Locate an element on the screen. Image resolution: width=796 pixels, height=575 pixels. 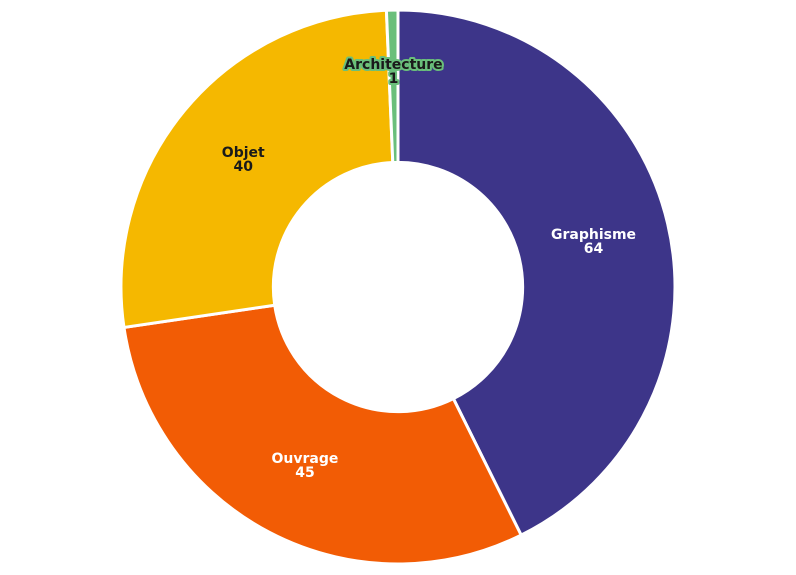
slice-value-ouvrage: 45 is located at coordinates (304, 473).